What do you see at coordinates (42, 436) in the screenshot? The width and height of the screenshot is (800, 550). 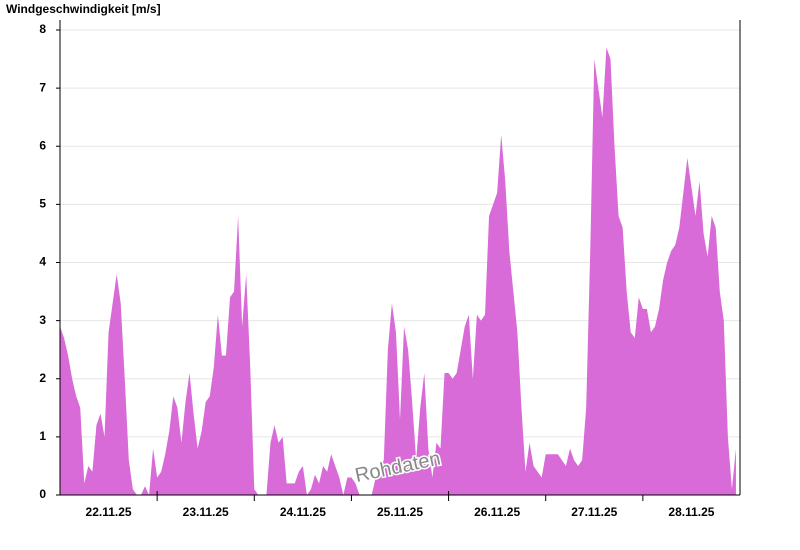 I see `y-tick-label: 1` at bounding box center [42, 436].